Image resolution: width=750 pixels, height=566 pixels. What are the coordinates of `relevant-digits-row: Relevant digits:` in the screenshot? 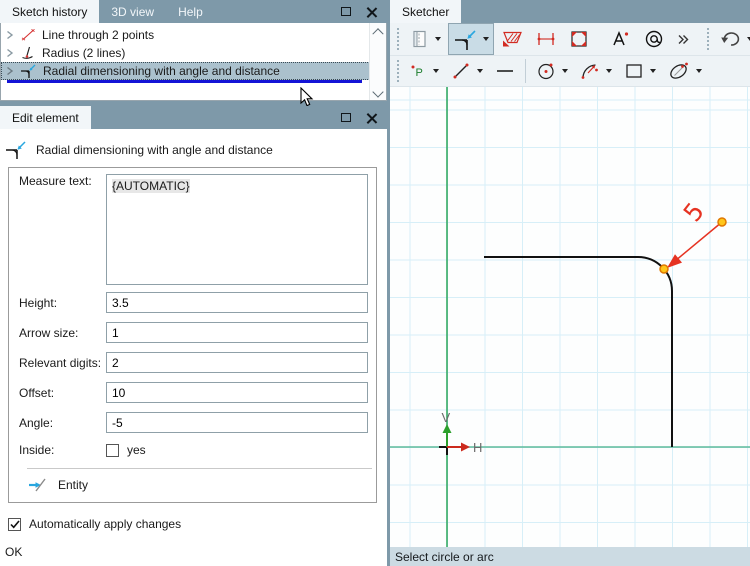 It's located at (197, 362).